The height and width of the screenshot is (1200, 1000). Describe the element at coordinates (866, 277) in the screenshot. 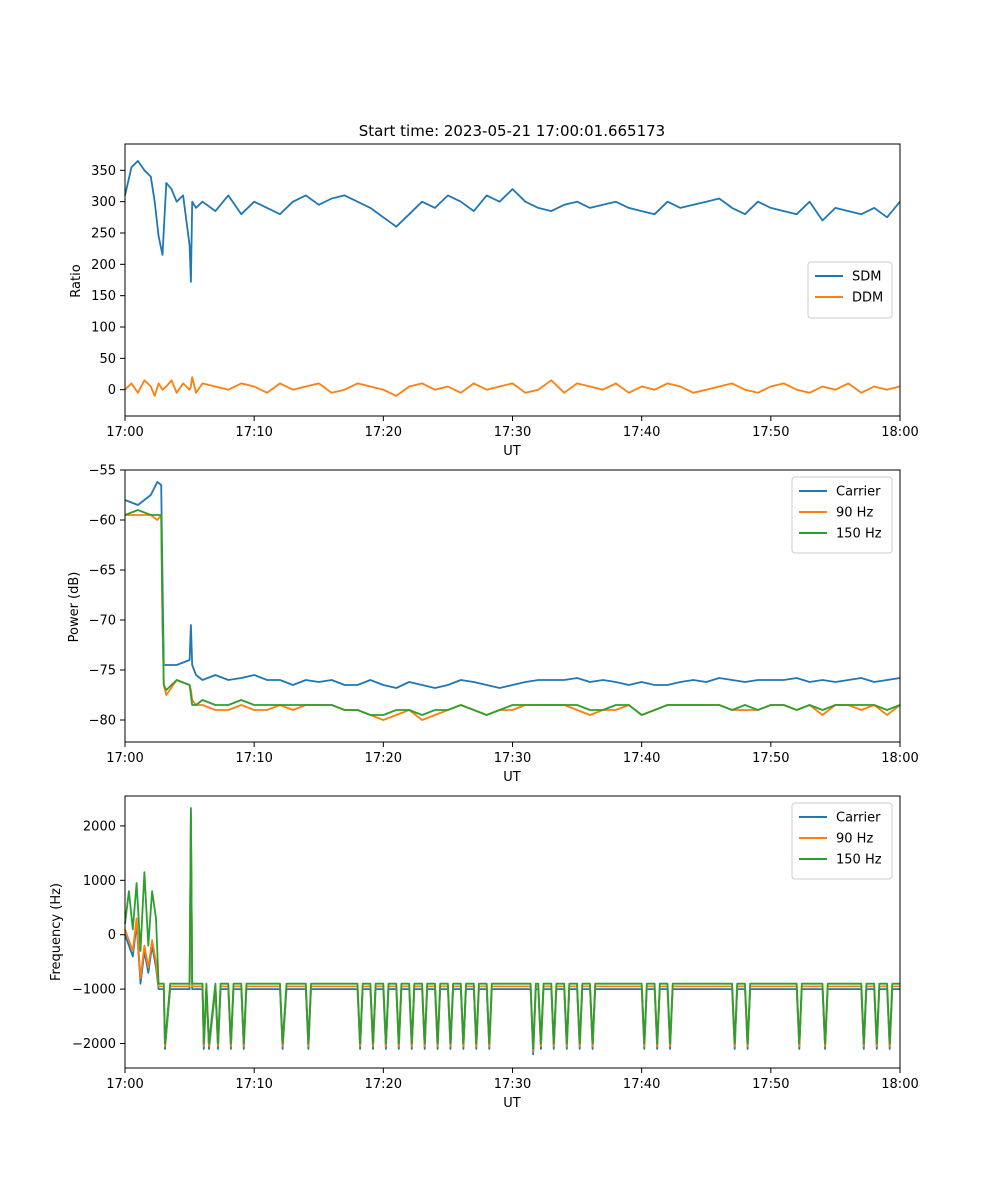

I see `ratio-legend-label: SDM` at that location.